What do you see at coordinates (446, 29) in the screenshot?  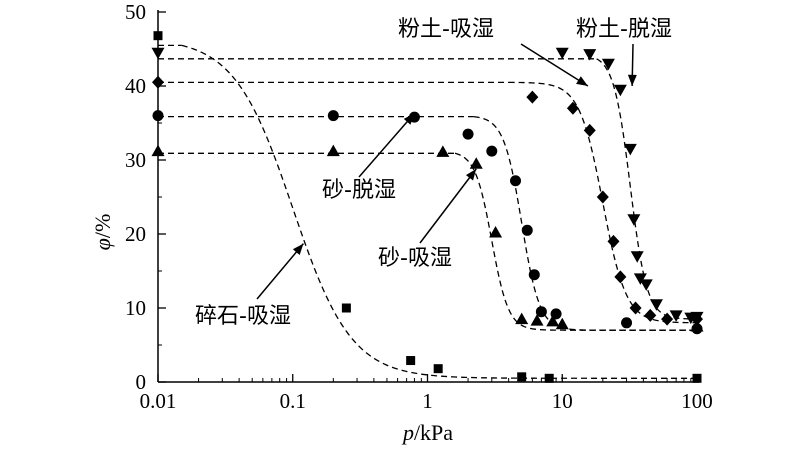 I see `annotation-label: 粉土-吸湿` at bounding box center [446, 29].